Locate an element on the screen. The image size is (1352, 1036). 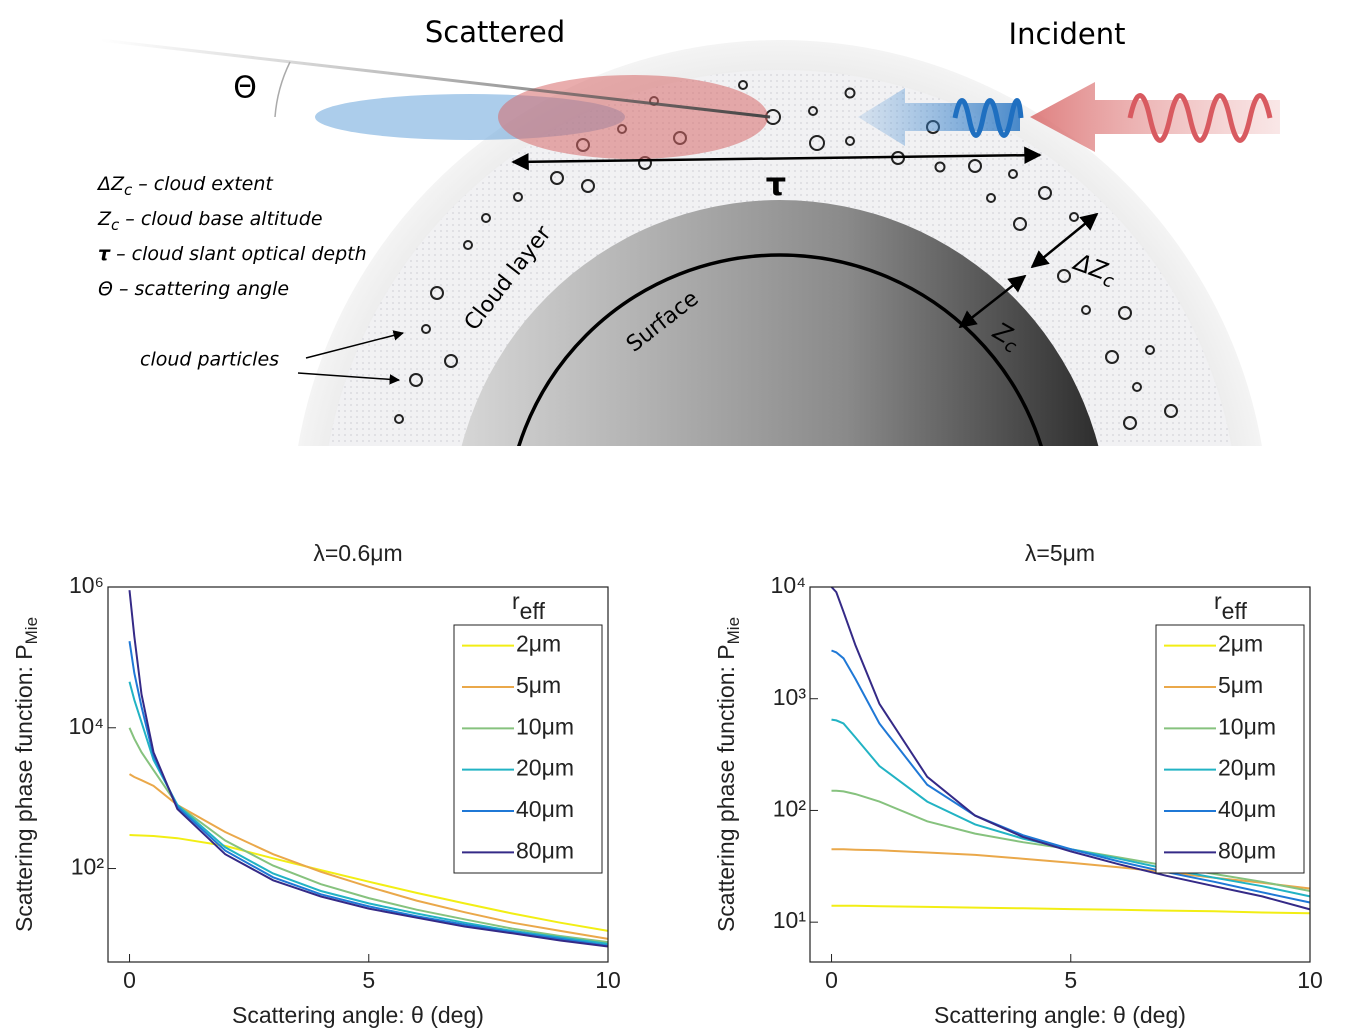
theta-label: Θ is located at coordinates (245, 88).